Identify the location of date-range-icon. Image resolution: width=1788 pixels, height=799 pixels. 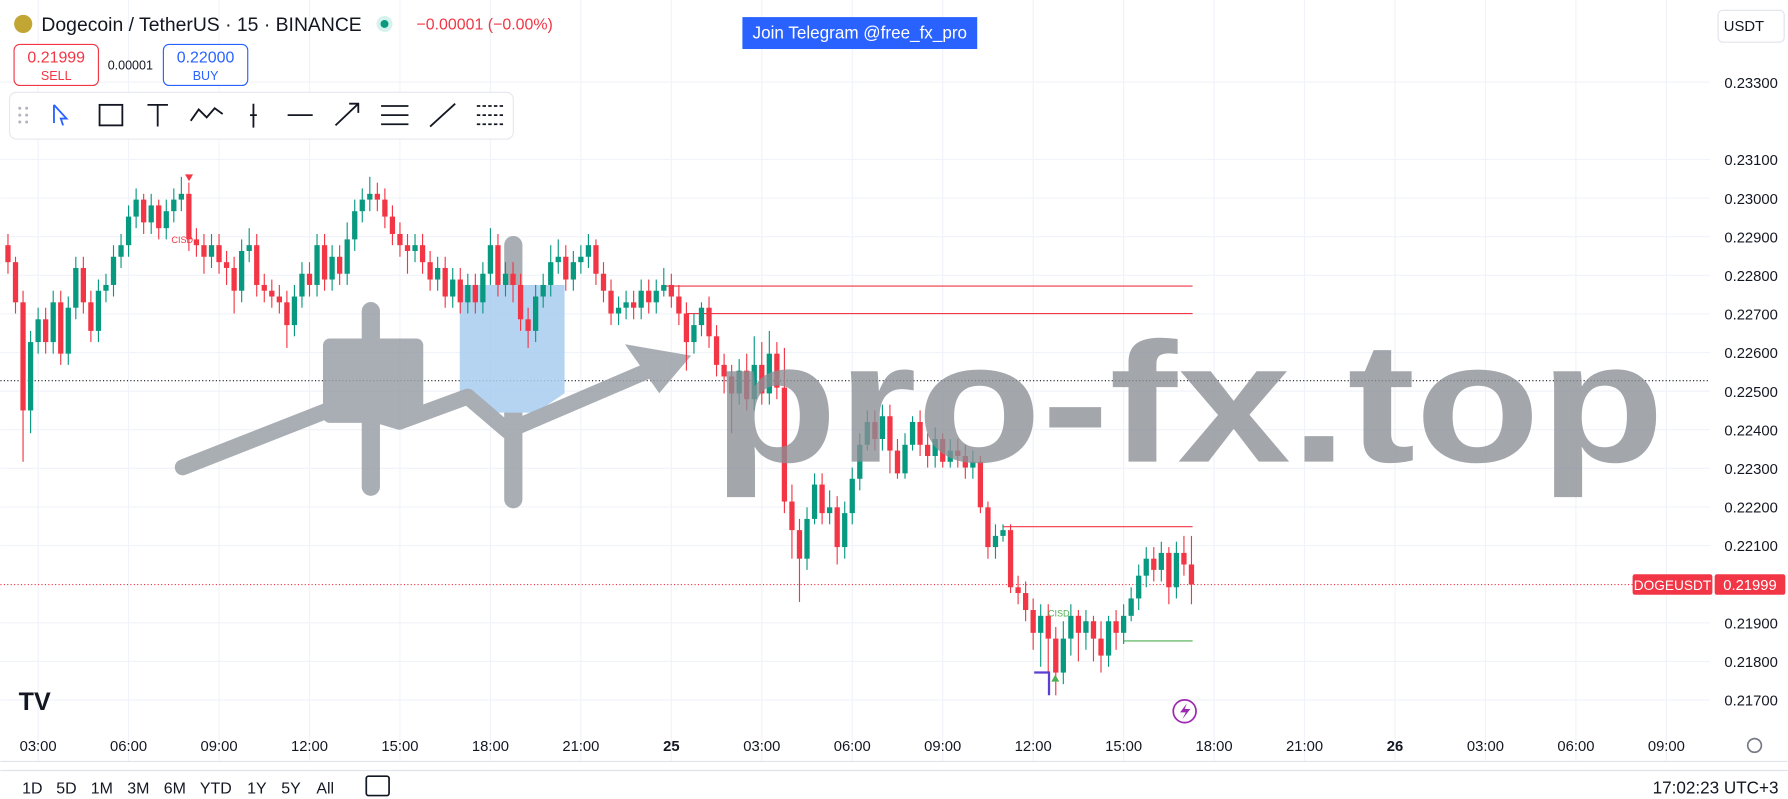
(377, 786).